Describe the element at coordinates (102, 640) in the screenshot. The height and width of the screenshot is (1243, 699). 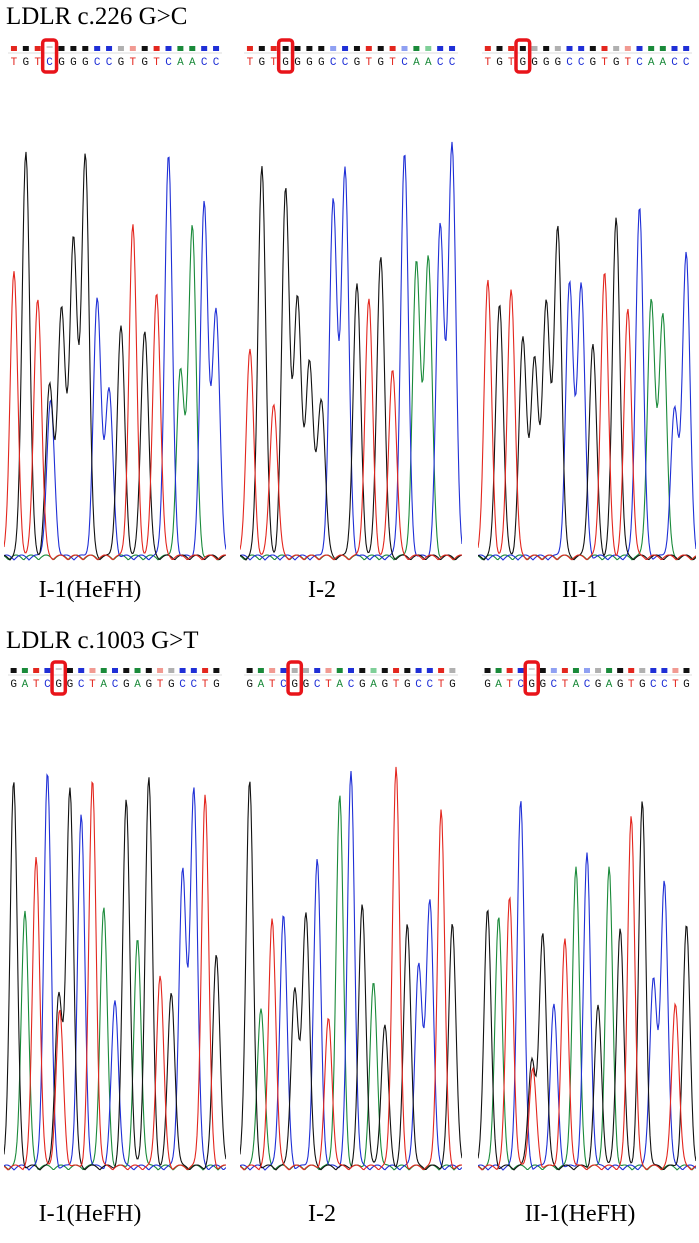
I see `section-title-2: LDLR c.1003 G>T` at that location.